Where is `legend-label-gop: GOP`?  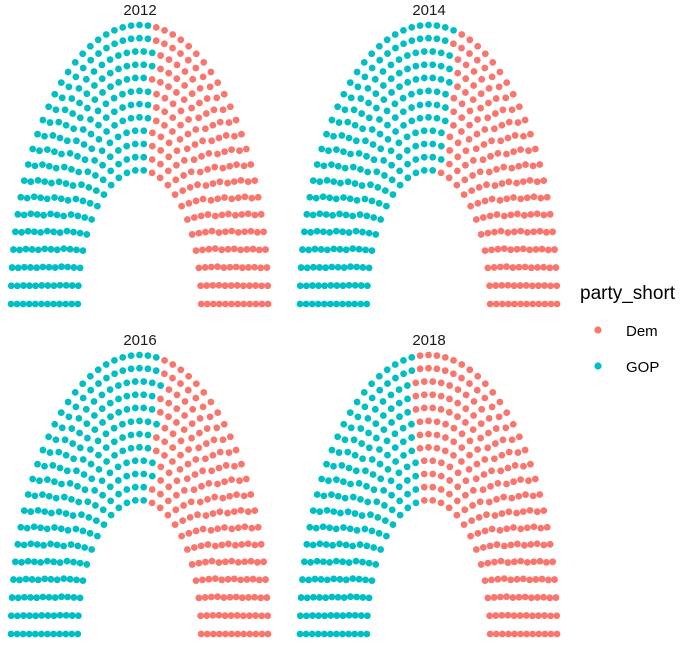
legend-label-gop: GOP is located at coordinates (642, 367).